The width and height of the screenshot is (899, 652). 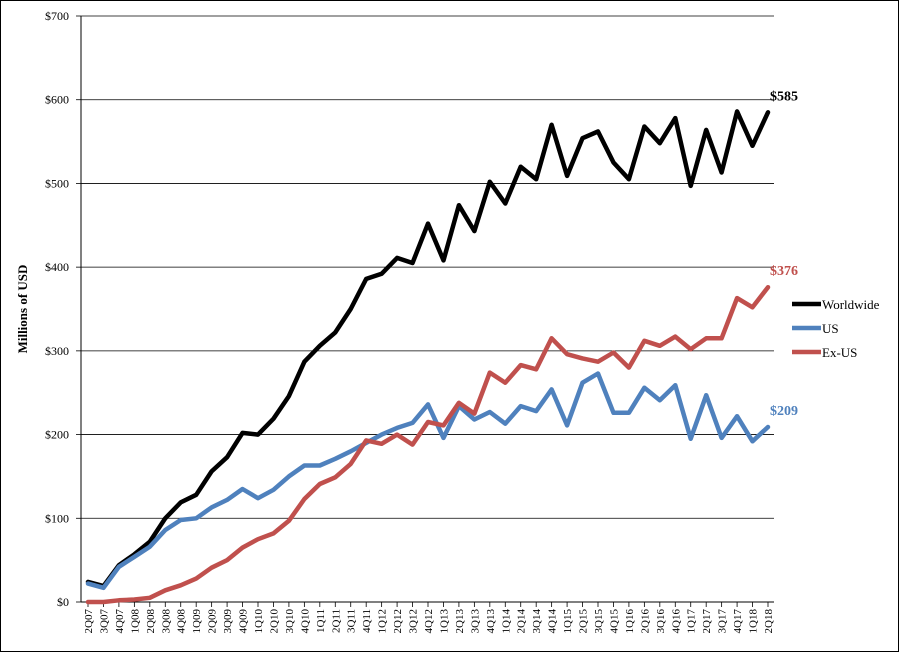 What do you see at coordinates (182, 621) in the screenshot?
I see `x-tick-label: 4Q08` at bounding box center [182, 621].